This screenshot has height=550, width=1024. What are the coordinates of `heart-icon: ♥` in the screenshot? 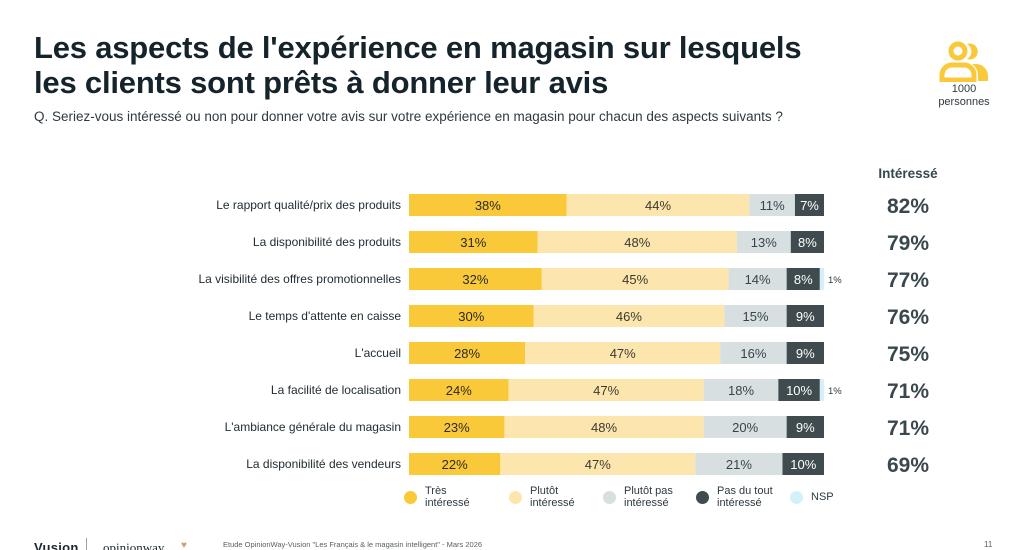 It's located at (184, 545).